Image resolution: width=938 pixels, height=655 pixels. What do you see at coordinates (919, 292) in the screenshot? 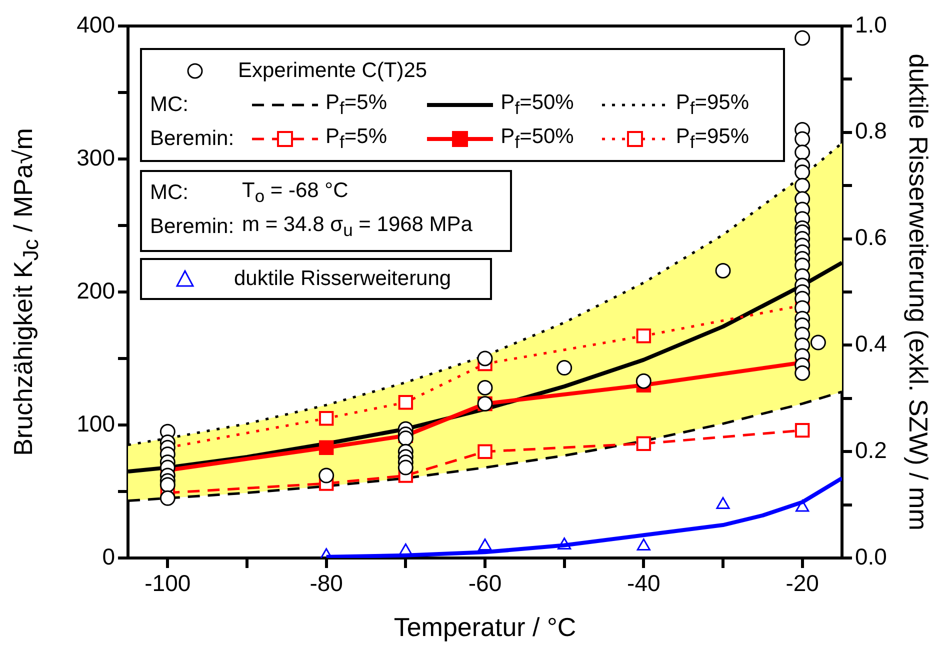
I see `y2-axis-title: duktile Risserweiterung (exkl. SZW) / mm` at bounding box center [919, 292].